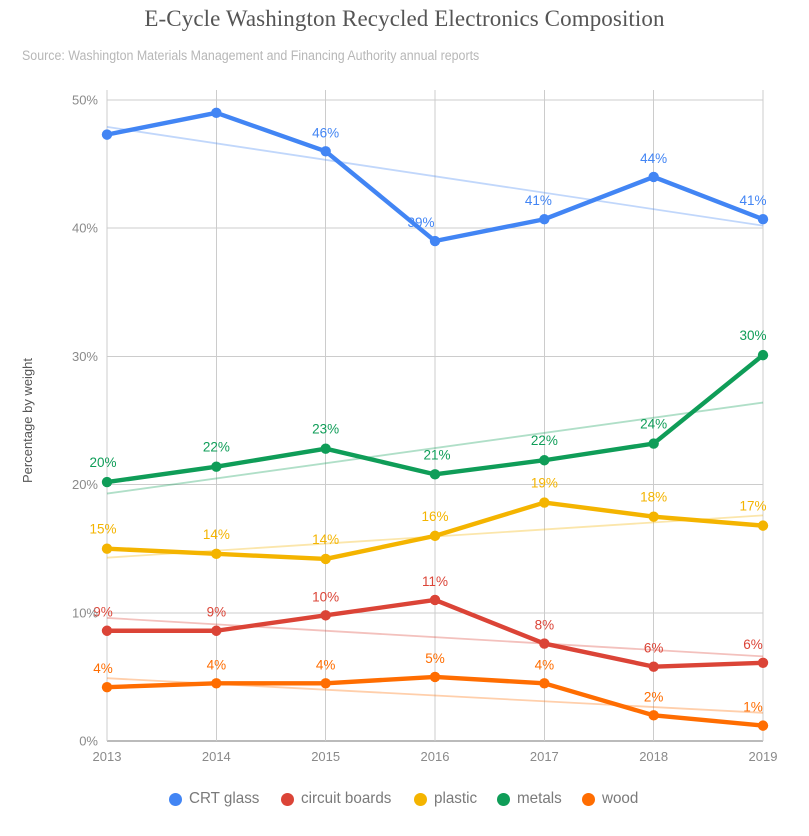 This screenshot has width=809, height=836. I want to click on data-point-label: 46%, so click(325, 132).